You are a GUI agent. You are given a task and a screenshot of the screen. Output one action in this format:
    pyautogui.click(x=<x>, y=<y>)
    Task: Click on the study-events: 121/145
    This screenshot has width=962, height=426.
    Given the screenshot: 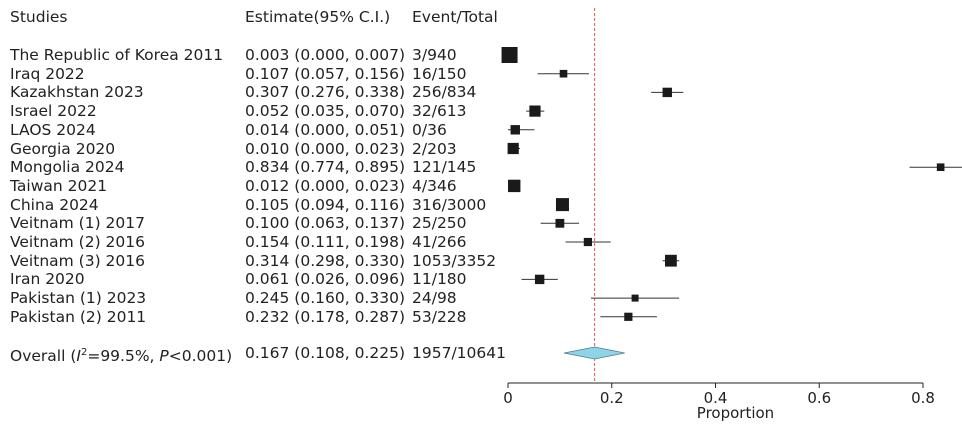 What is the action you would take?
    pyautogui.click(x=444, y=167)
    